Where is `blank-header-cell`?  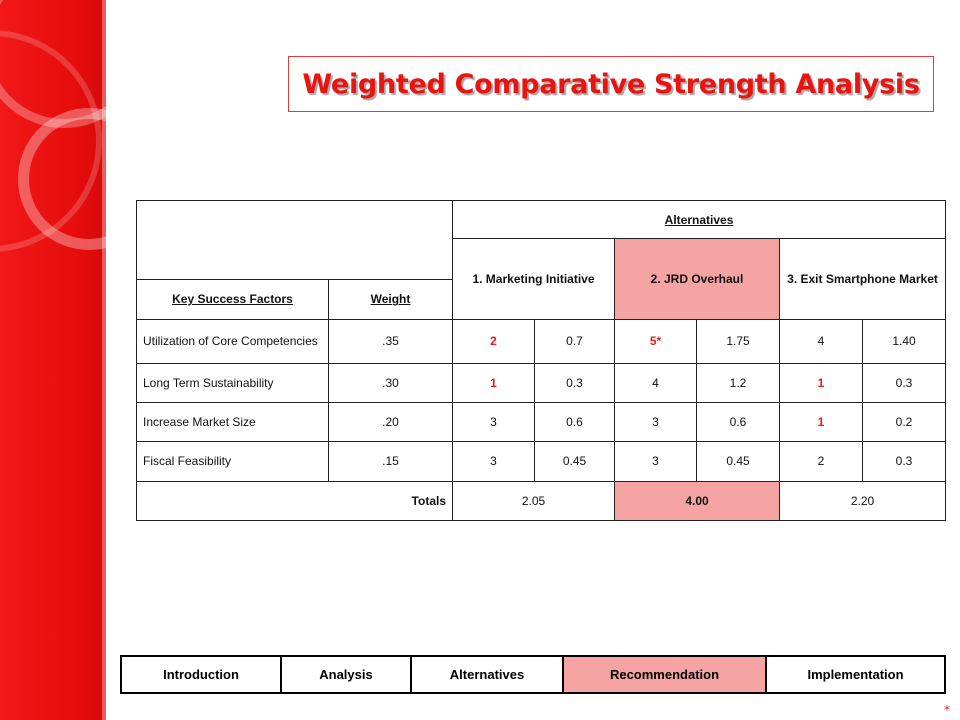
blank-header-cell is located at coordinates (294, 240).